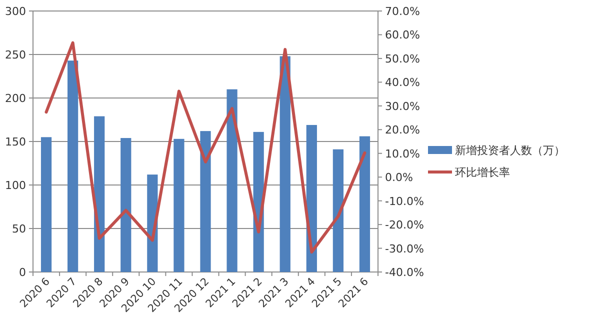 The width and height of the screenshot is (594, 326). Describe the element at coordinates (402, 106) in the screenshot. I see `y2-tick-label: 30.0%` at that location.